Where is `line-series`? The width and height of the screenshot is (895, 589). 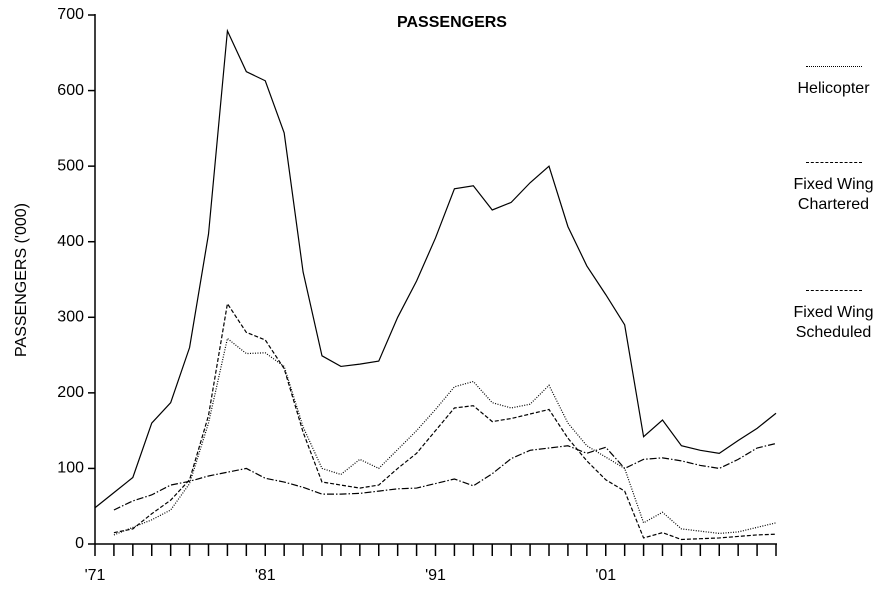
line-series is located at coordinates (445, 476).